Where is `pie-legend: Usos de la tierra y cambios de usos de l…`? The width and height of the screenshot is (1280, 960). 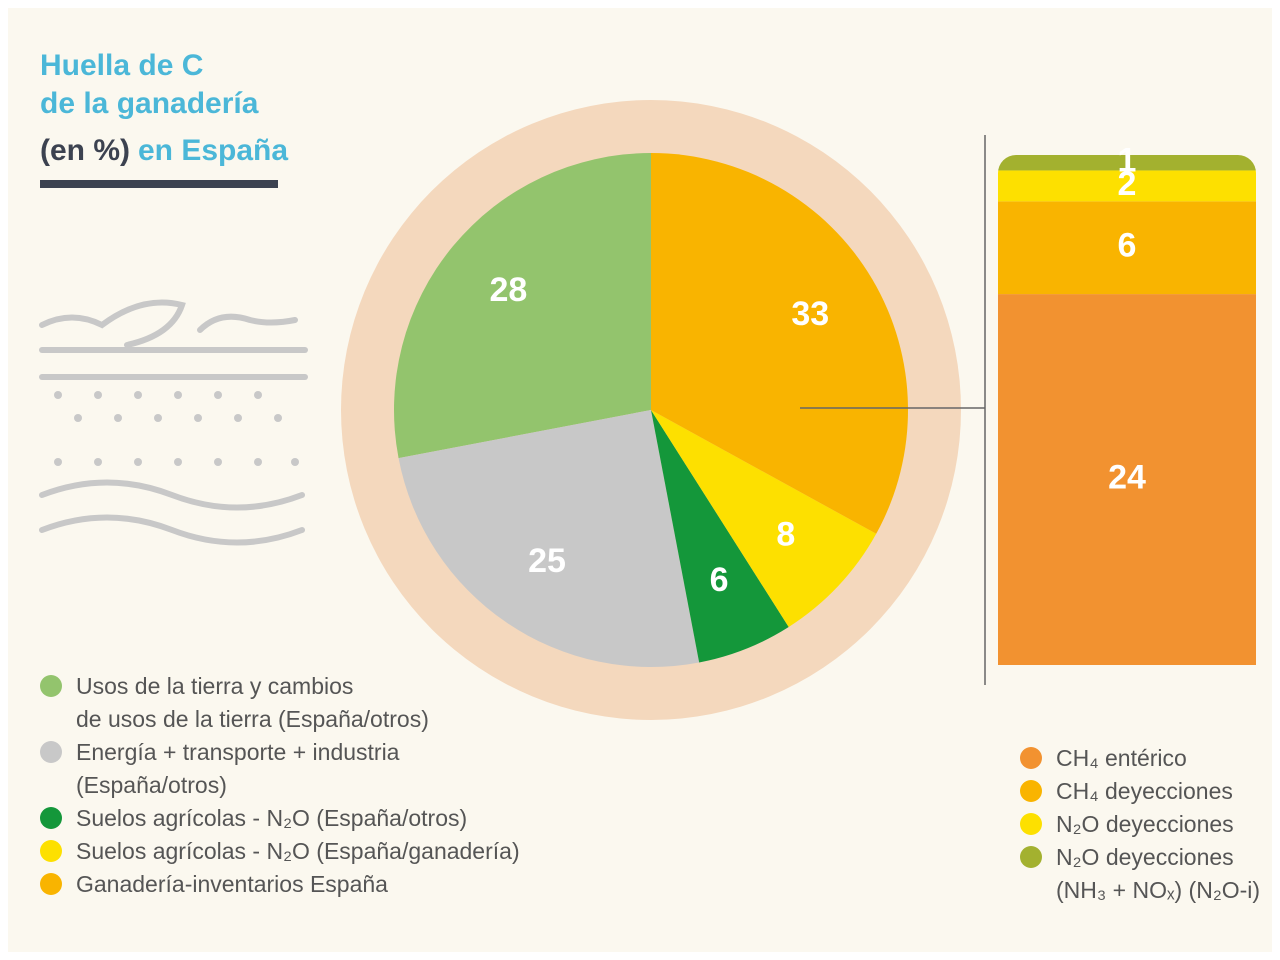
pie-legend: Usos de la tierra y cambios de usos de l… is located at coordinates (280, 785).